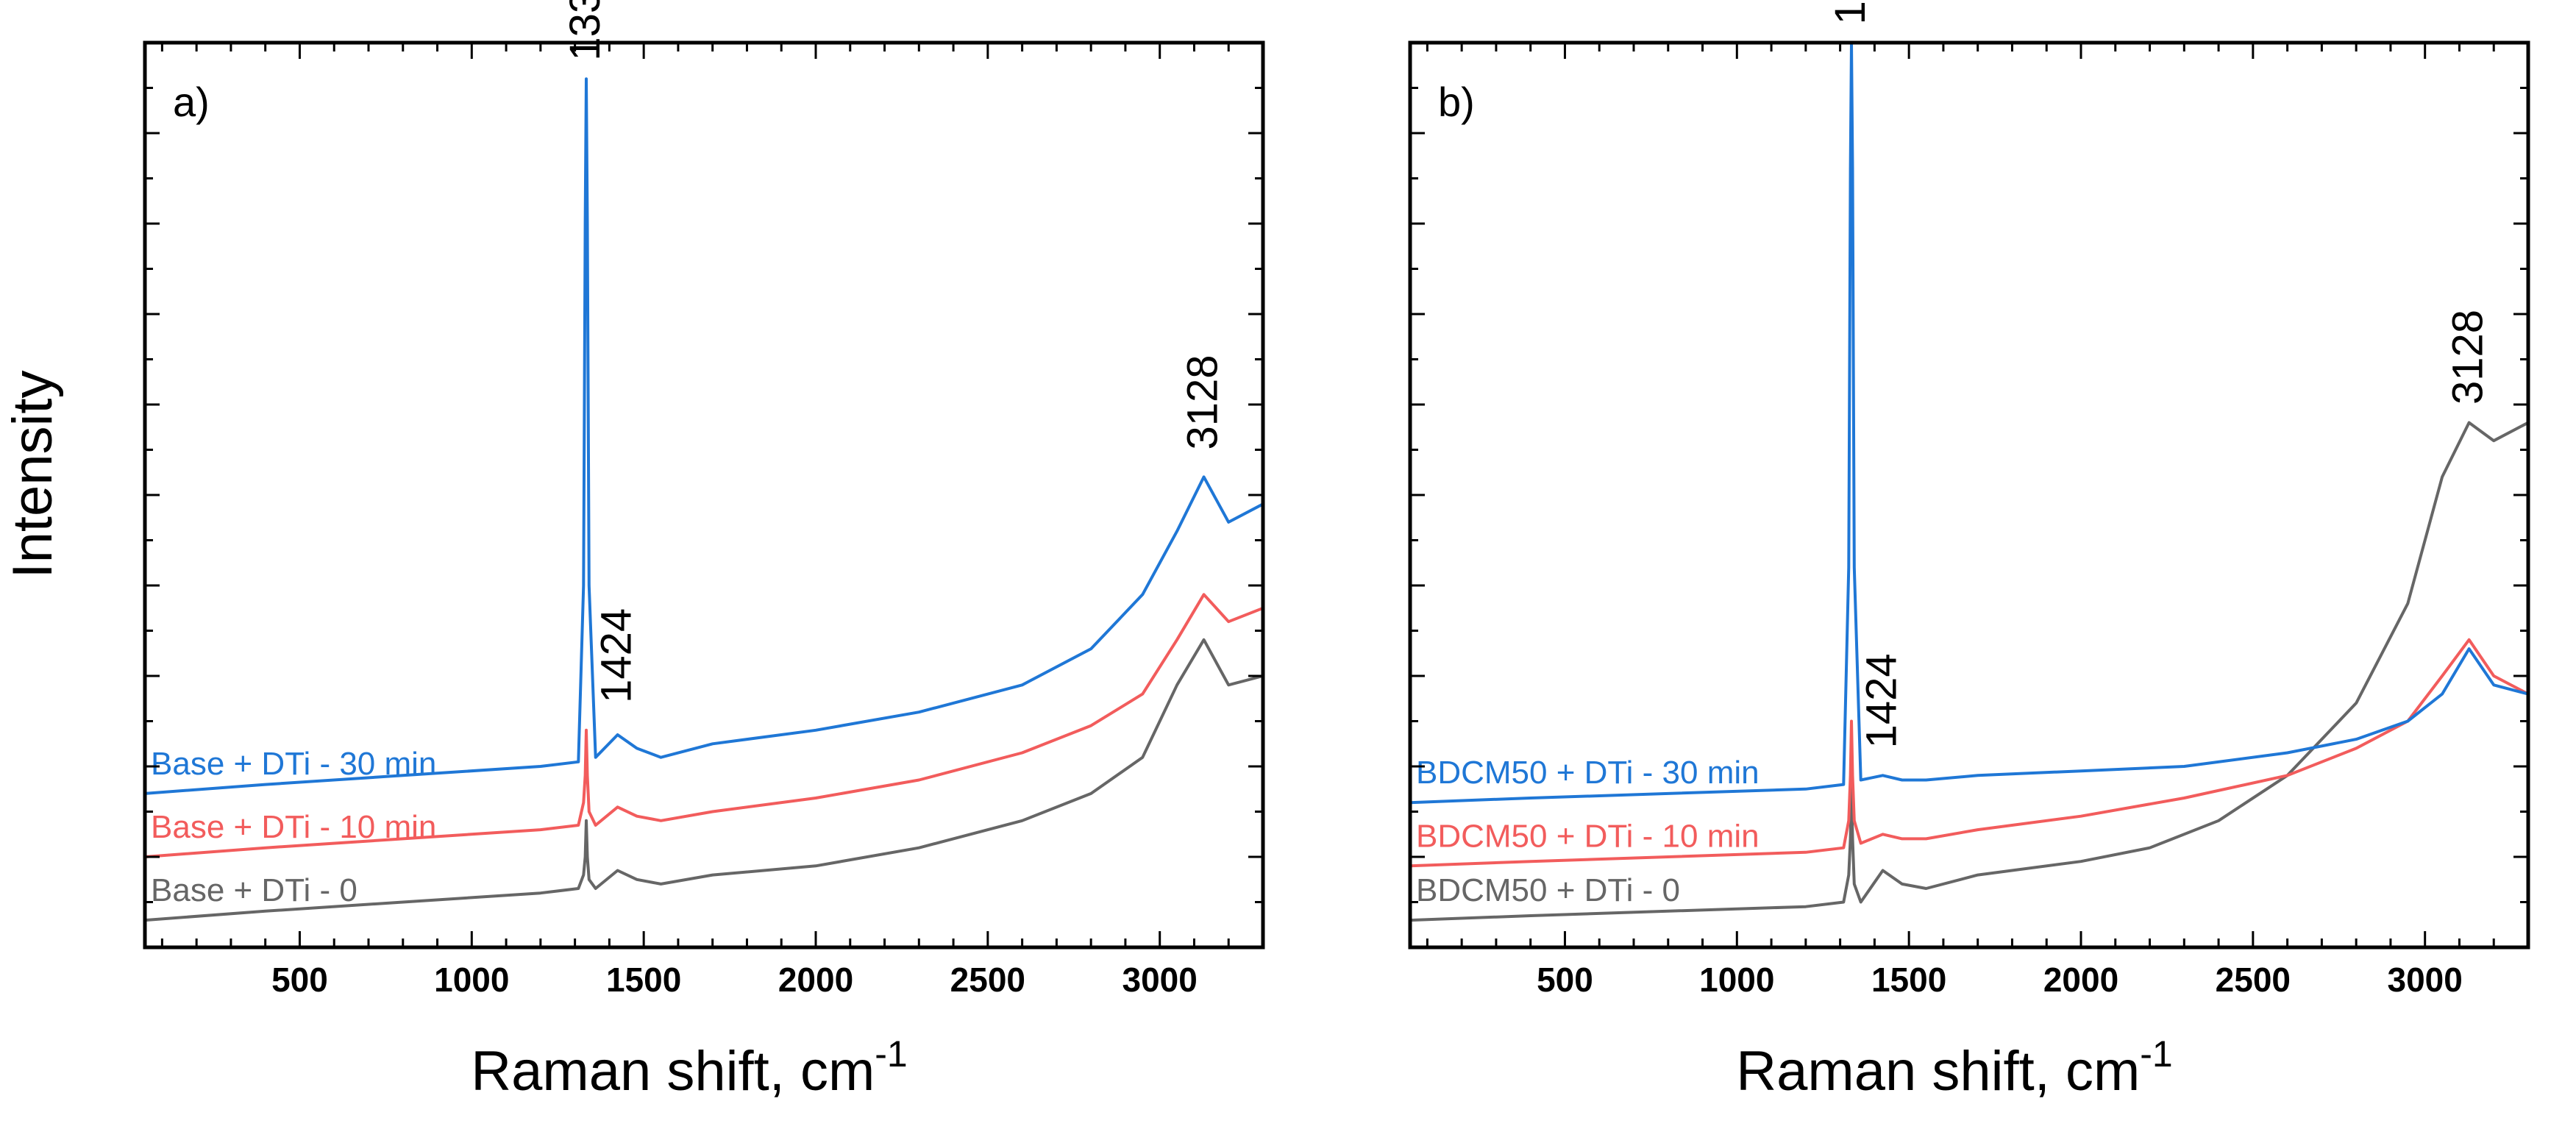 This screenshot has height=1129, width=2576. Describe the element at coordinates (1548, 890) in the screenshot. I see `legend-label-0: BDCM50 + DTi - 0` at that location.